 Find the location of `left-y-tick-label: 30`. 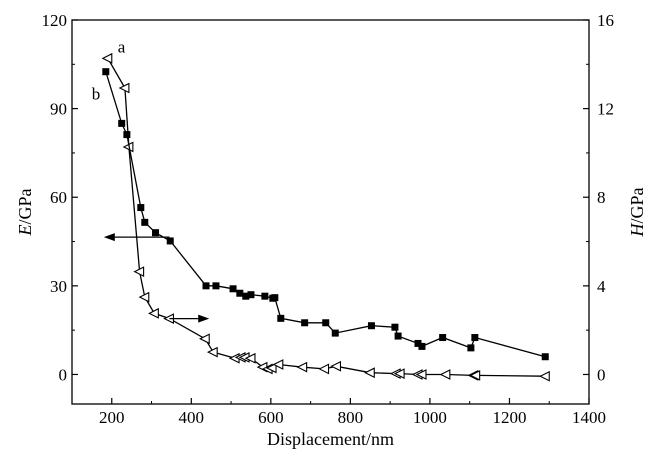

left-y-tick-label: 30 is located at coordinates (58, 286).